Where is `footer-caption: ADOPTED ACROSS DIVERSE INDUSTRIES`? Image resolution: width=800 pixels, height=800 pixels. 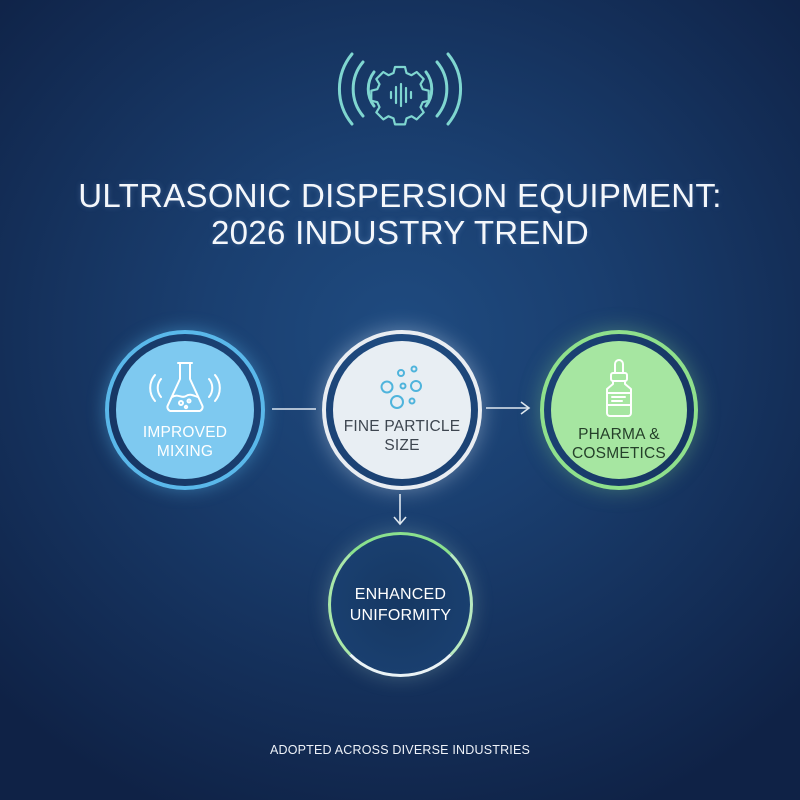
footer-caption: ADOPTED ACROSS DIVERSE INDUSTRIES is located at coordinates (400, 750).